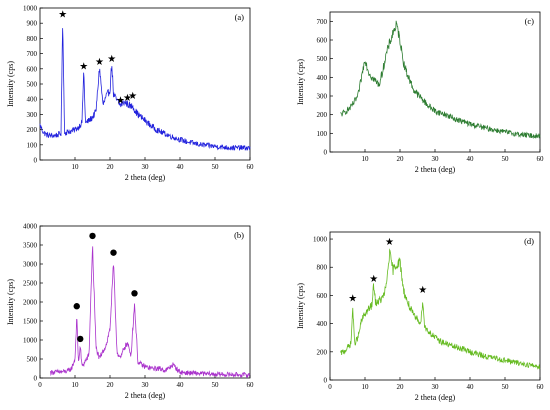 This screenshot has width=550, height=410. What do you see at coordinates (530, 21) in the screenshot?
I see `panel-label: (c)` at bounding box center [530, 21].